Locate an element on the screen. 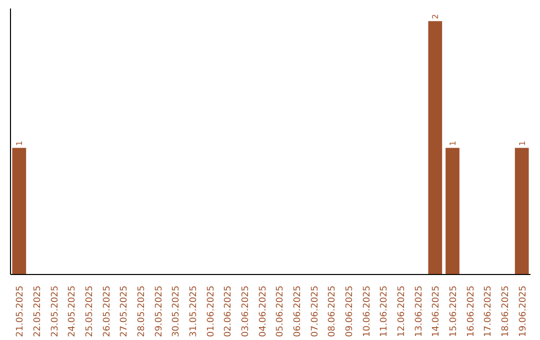  x-tick-label: 08.06.2025 is located at coordinates (333, 312).